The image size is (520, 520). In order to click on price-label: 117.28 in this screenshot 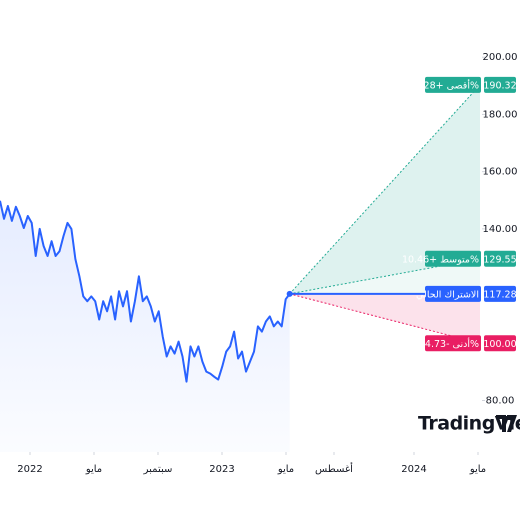, I will do `click(499, 294)`.